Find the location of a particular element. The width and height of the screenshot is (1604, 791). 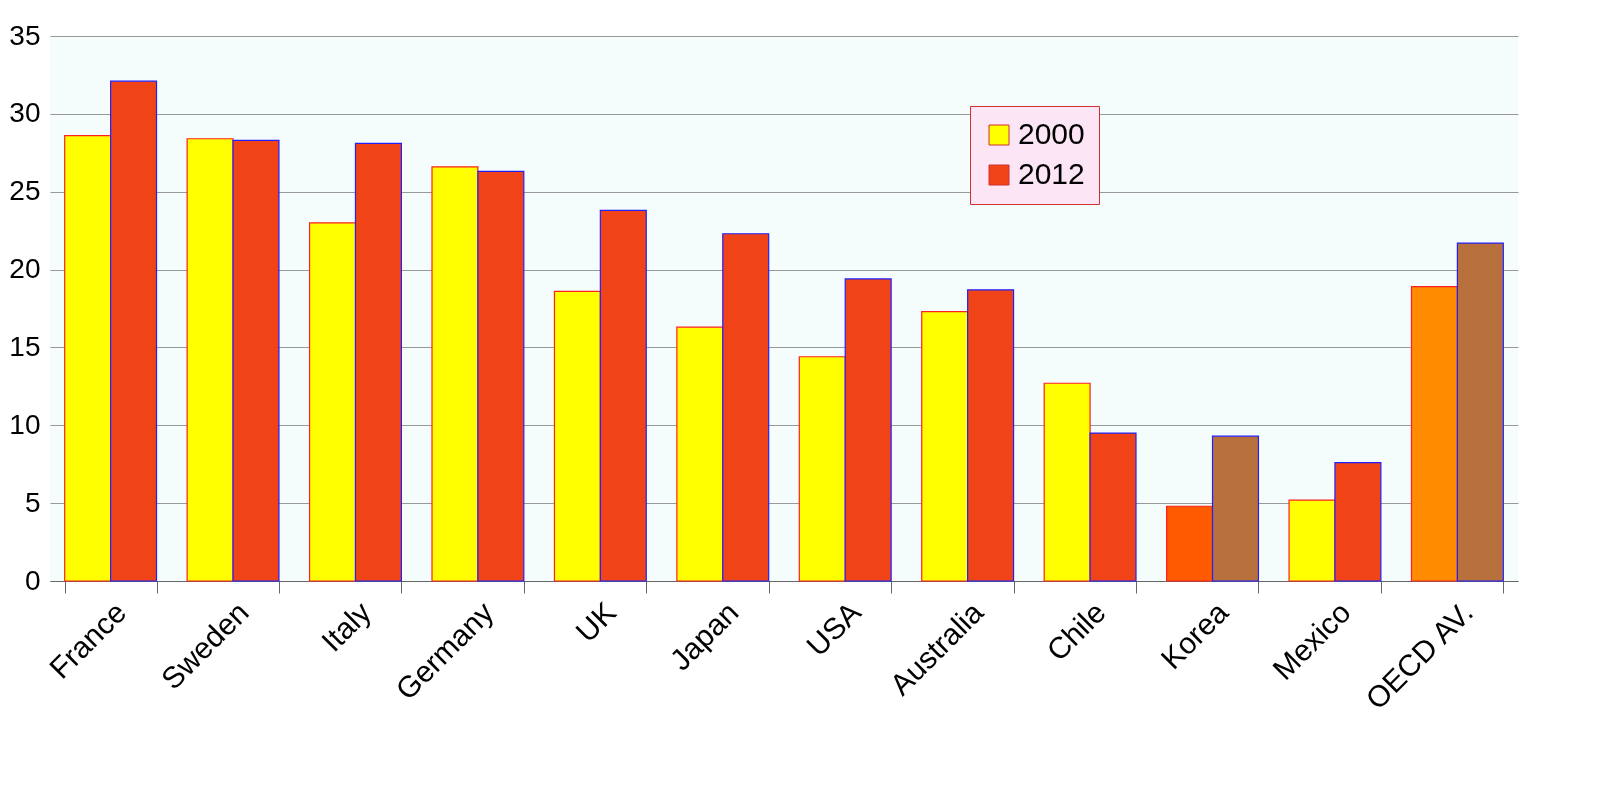

y-tick-label: 0 is located at coordinates (32, 580).